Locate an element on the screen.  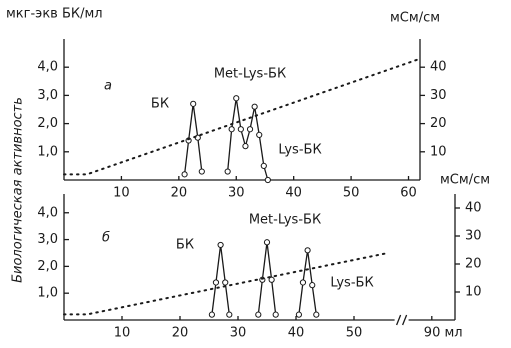
x-tick-label: 60 is located at coordinates (408, 193).